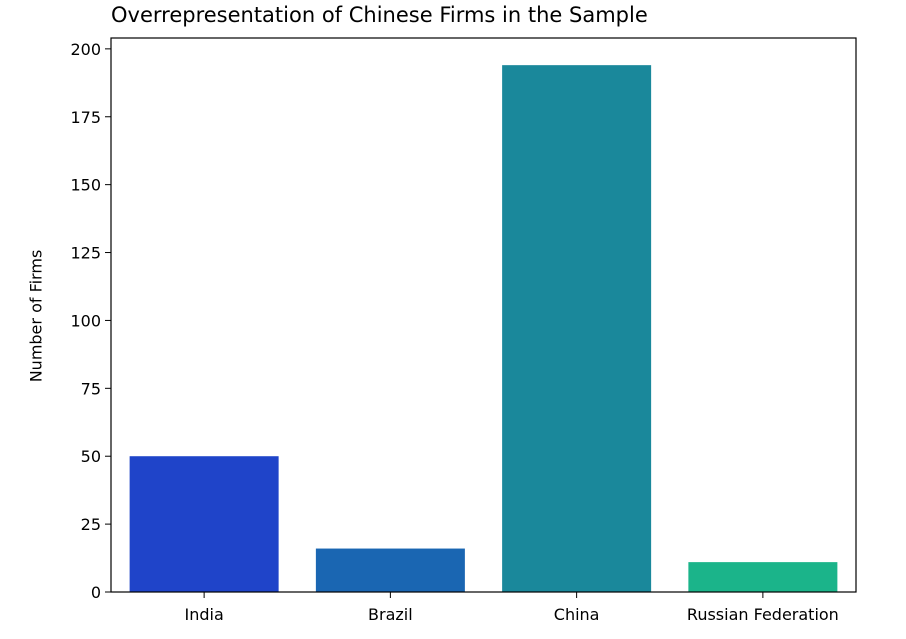 Image resolution: width=906 pixels, height=639 pixels. What do you see at coordinates (204, 524) in the screenshot?
I see `bar-india` at bounding box center [204, 524].